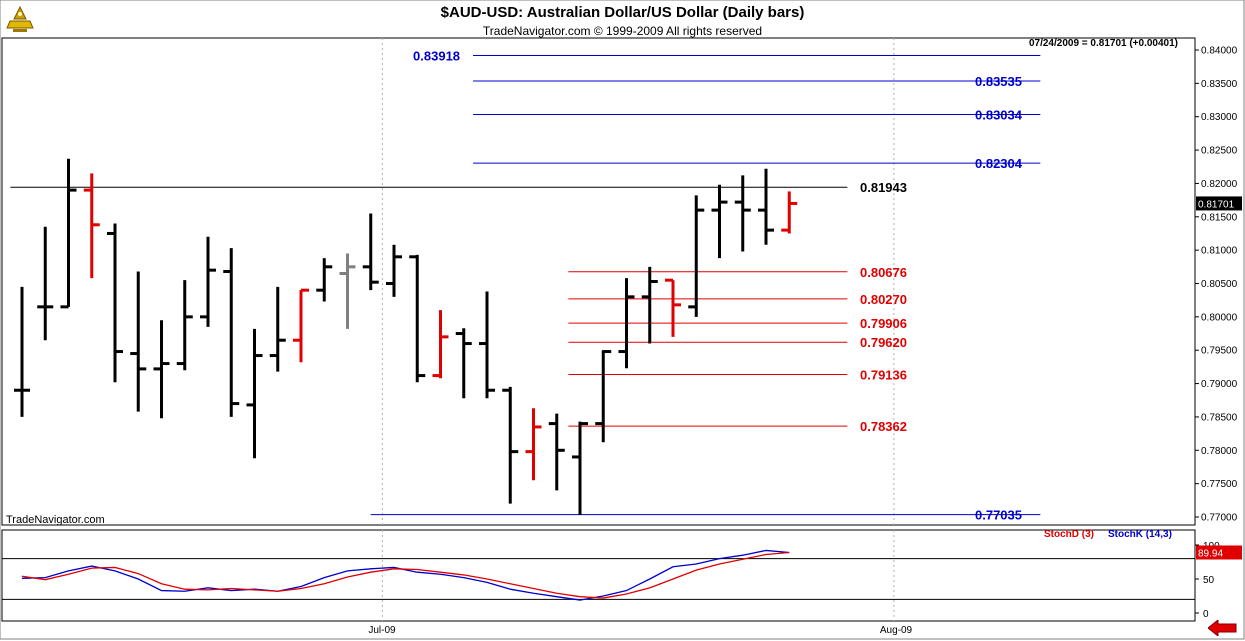 The image size is (1245, 641). What do you see at coordinates (896, 630) in the screenshot?
I see `x-tick-label: Aug-09` at bounding box center [896, 630].